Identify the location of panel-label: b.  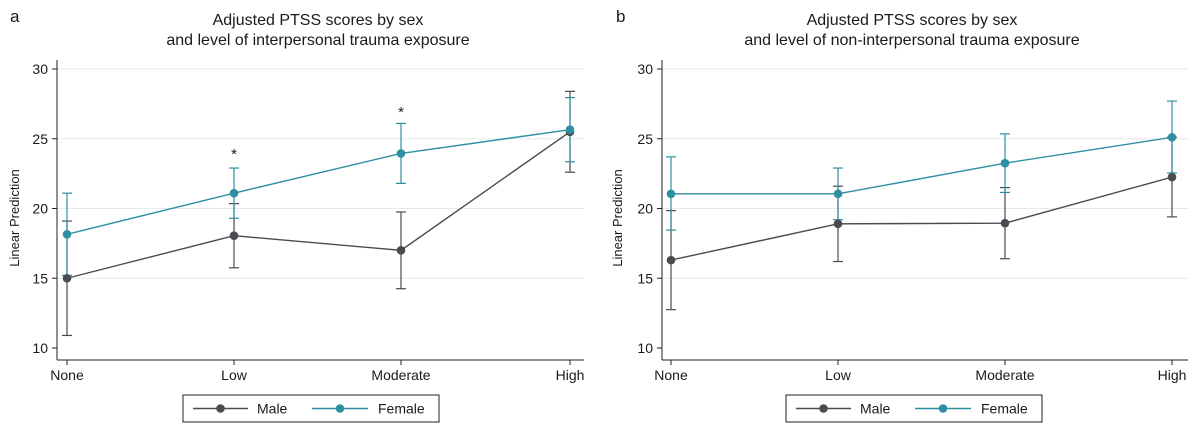
(620, 16).